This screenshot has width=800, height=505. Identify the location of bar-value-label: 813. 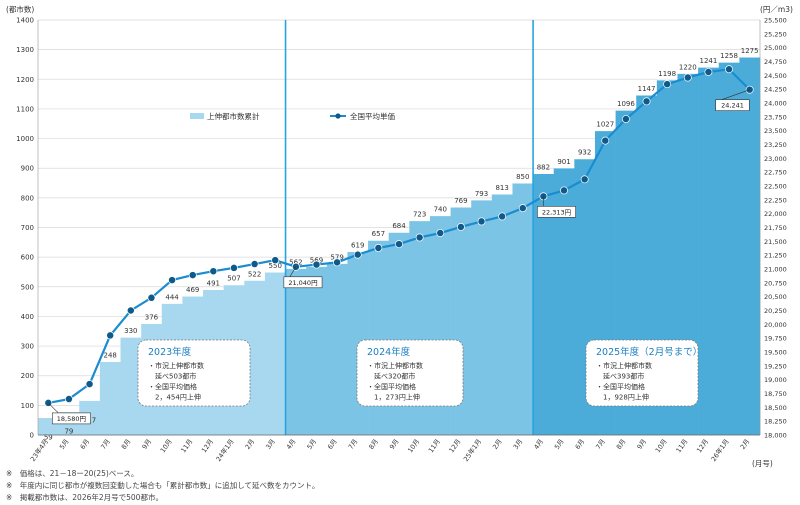
(501, 188).